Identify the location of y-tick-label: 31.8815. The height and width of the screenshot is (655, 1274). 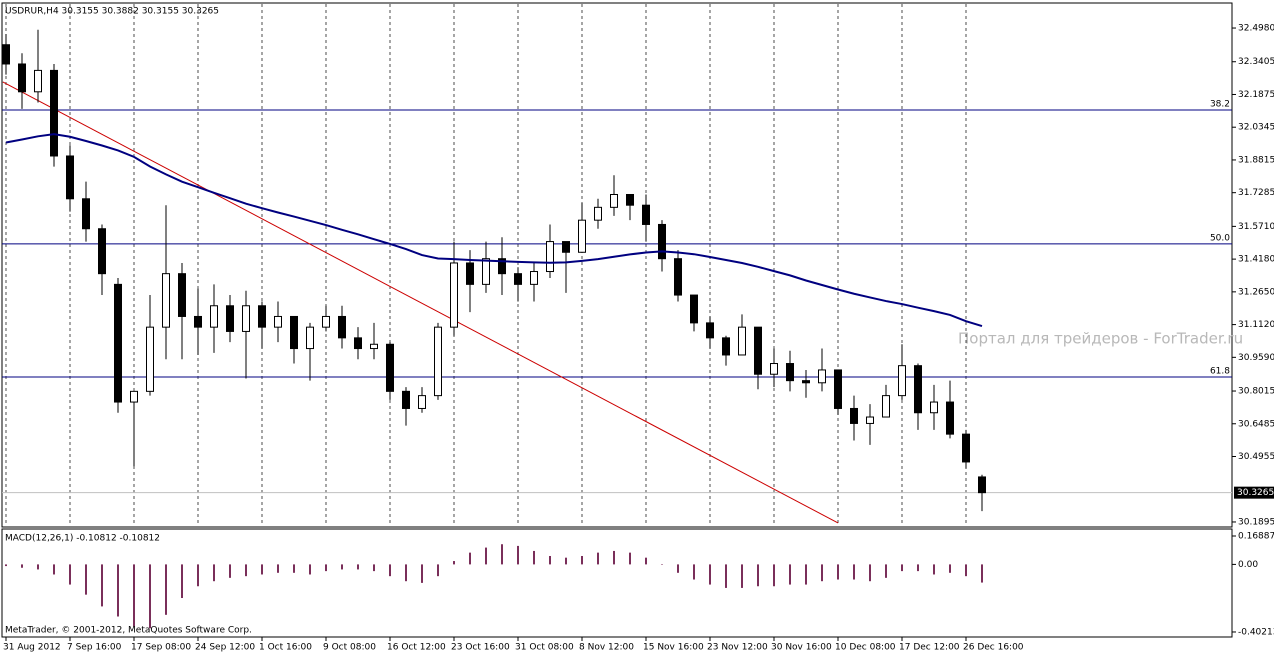
(1256, 160).